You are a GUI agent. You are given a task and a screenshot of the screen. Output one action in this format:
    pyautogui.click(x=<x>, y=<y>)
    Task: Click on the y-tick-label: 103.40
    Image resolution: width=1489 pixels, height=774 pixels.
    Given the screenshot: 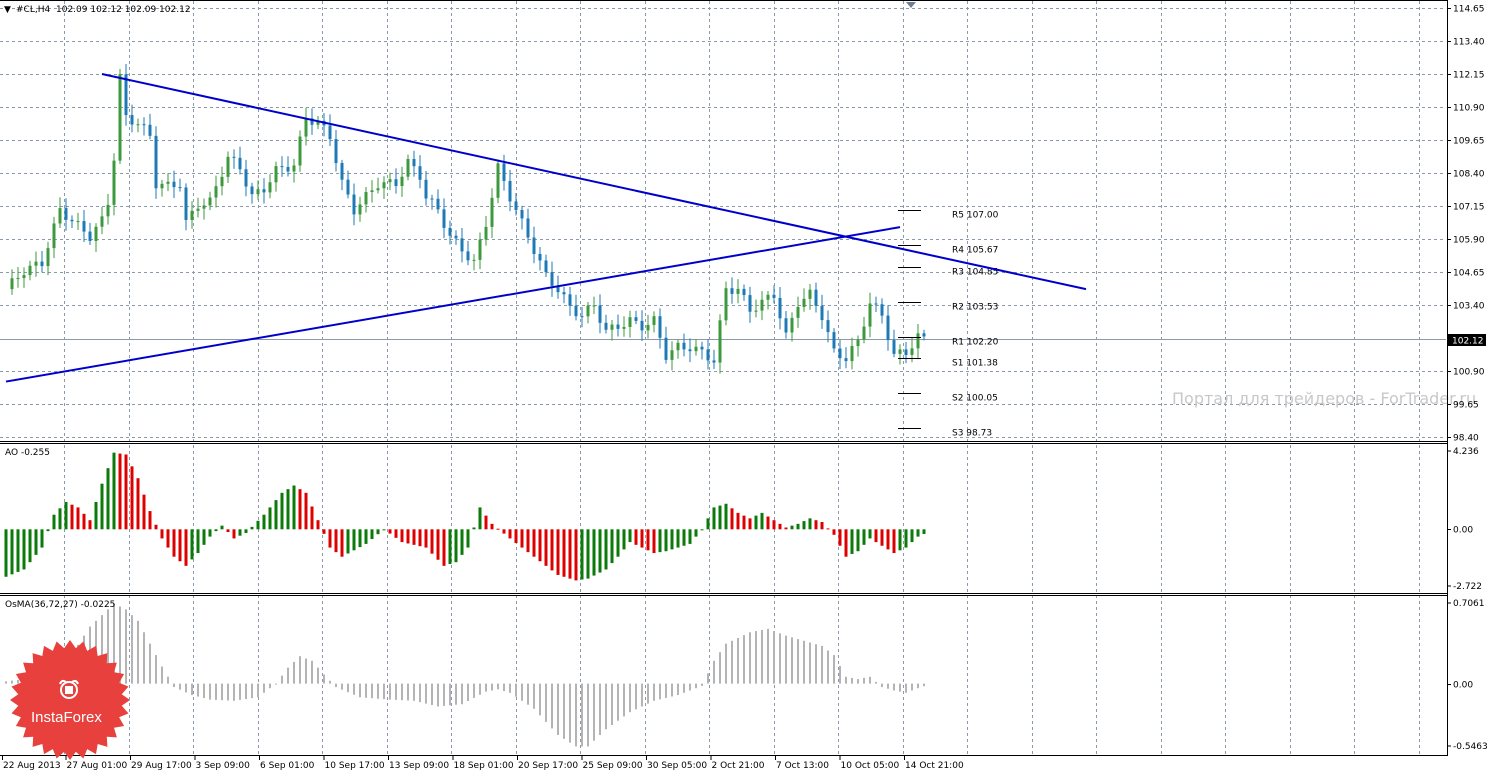 What is the action you would take?
    pyautogui.click(x=1469, y=307)
    